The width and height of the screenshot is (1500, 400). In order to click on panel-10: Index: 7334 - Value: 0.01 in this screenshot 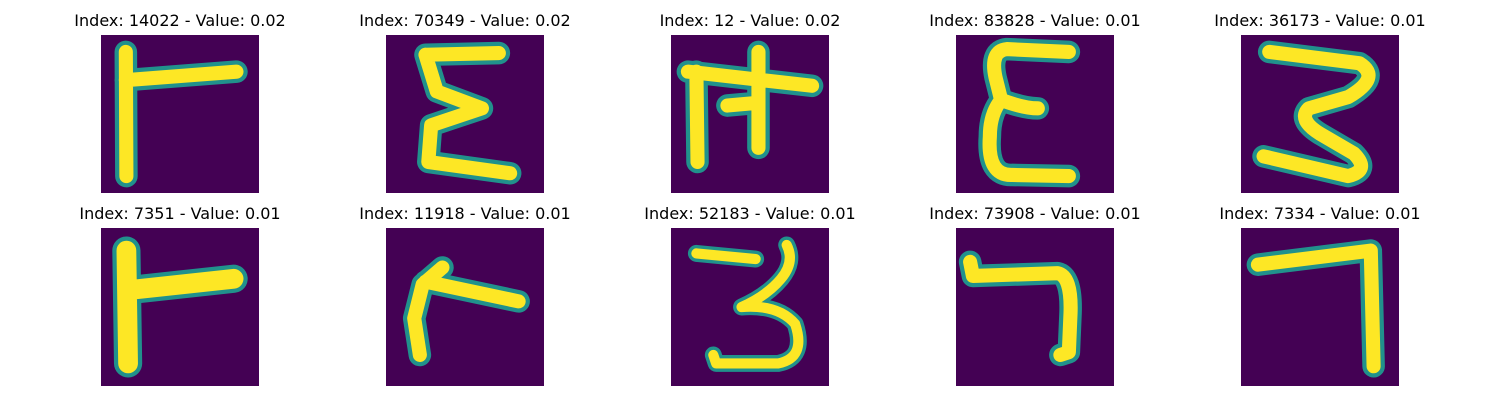, I will do `click(1320, 299)`.